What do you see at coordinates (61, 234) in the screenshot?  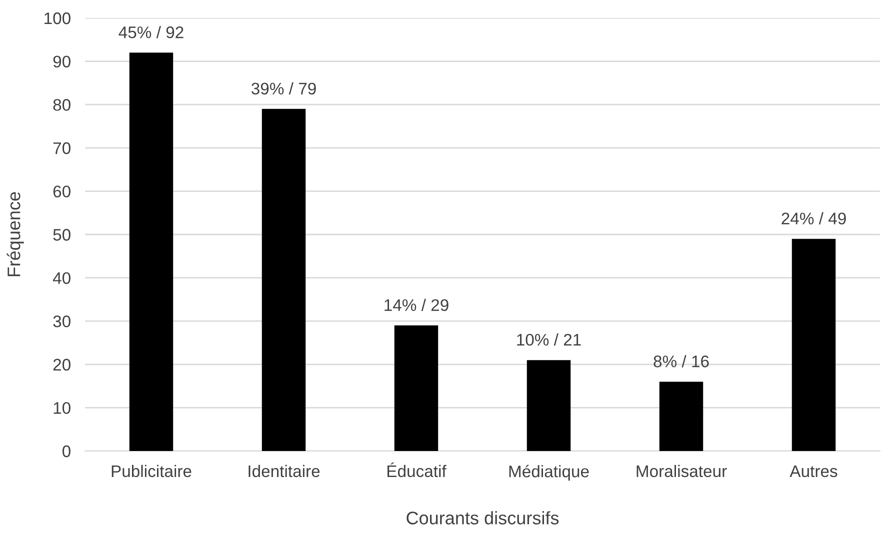 I see `y-tick-label: 50` at bounding box center [61, 234].